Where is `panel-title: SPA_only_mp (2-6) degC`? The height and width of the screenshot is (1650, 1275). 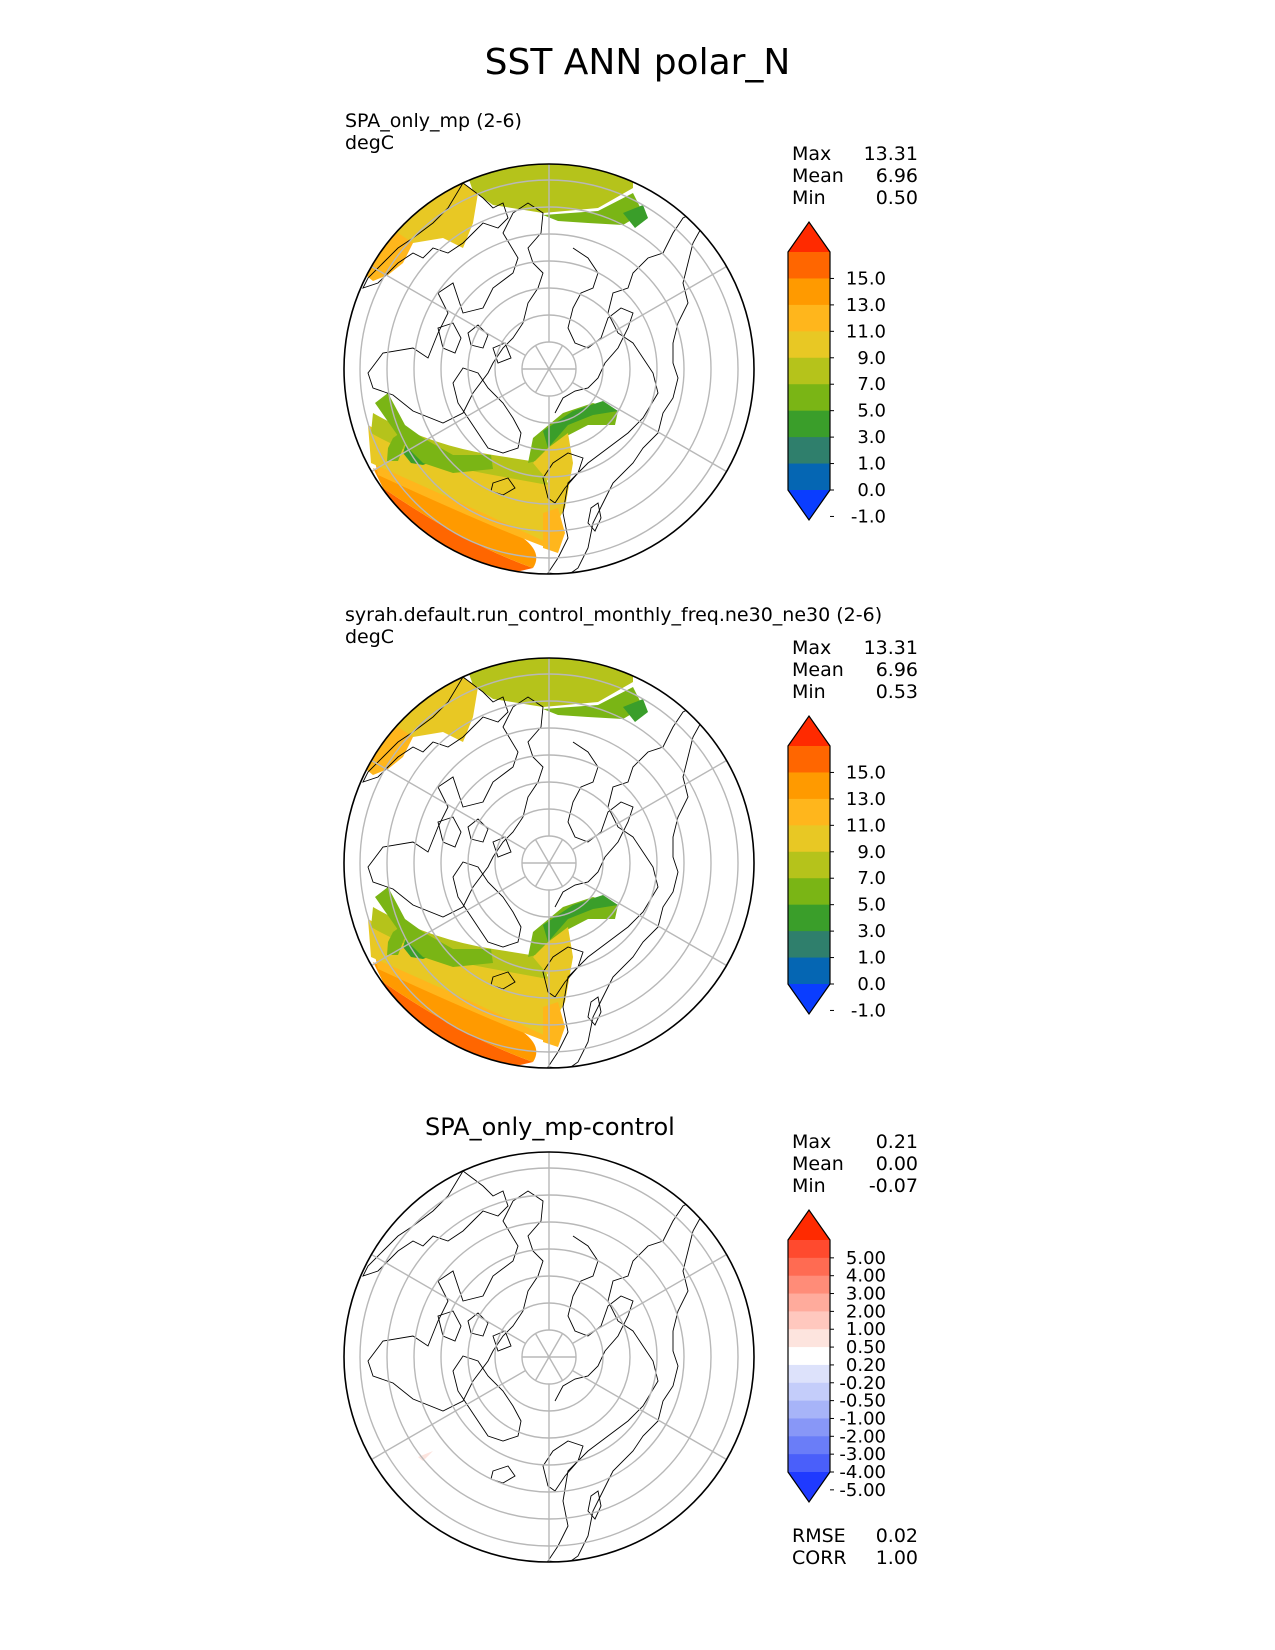 panel-title: SPA_only_mp (2-6) degC is located at coordinates (433, 132).